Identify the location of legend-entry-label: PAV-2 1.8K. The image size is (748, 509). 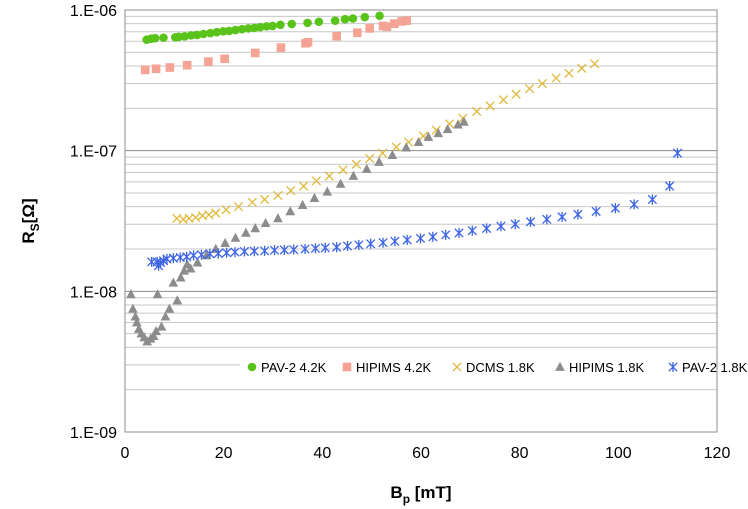
(715, 367).